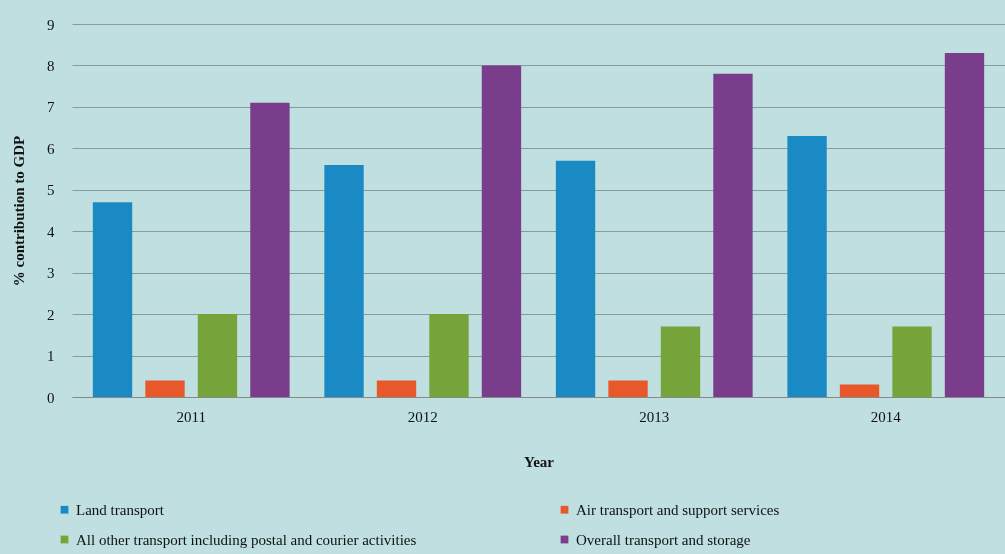 The width and height of the screenshot is (1005, 554). What do you see at coordinates (663, 539) in the screenshot?
I see `legend-label: Overall transport and storage` at bounding box center [663, 539].